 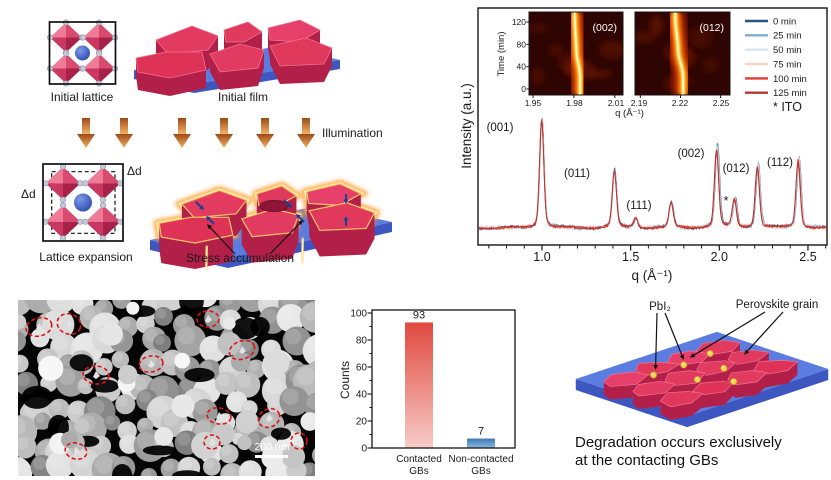 I want to click on peak-label-ito-asterisk: *, so click(x=725, y=200).